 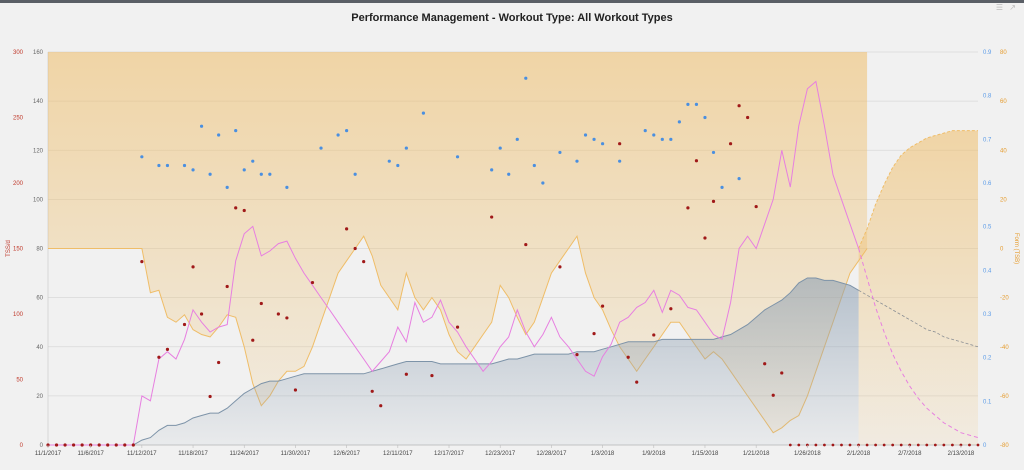 I want to click on y-right-tsb-tick-label: 40, so click(x=1003, y=151).